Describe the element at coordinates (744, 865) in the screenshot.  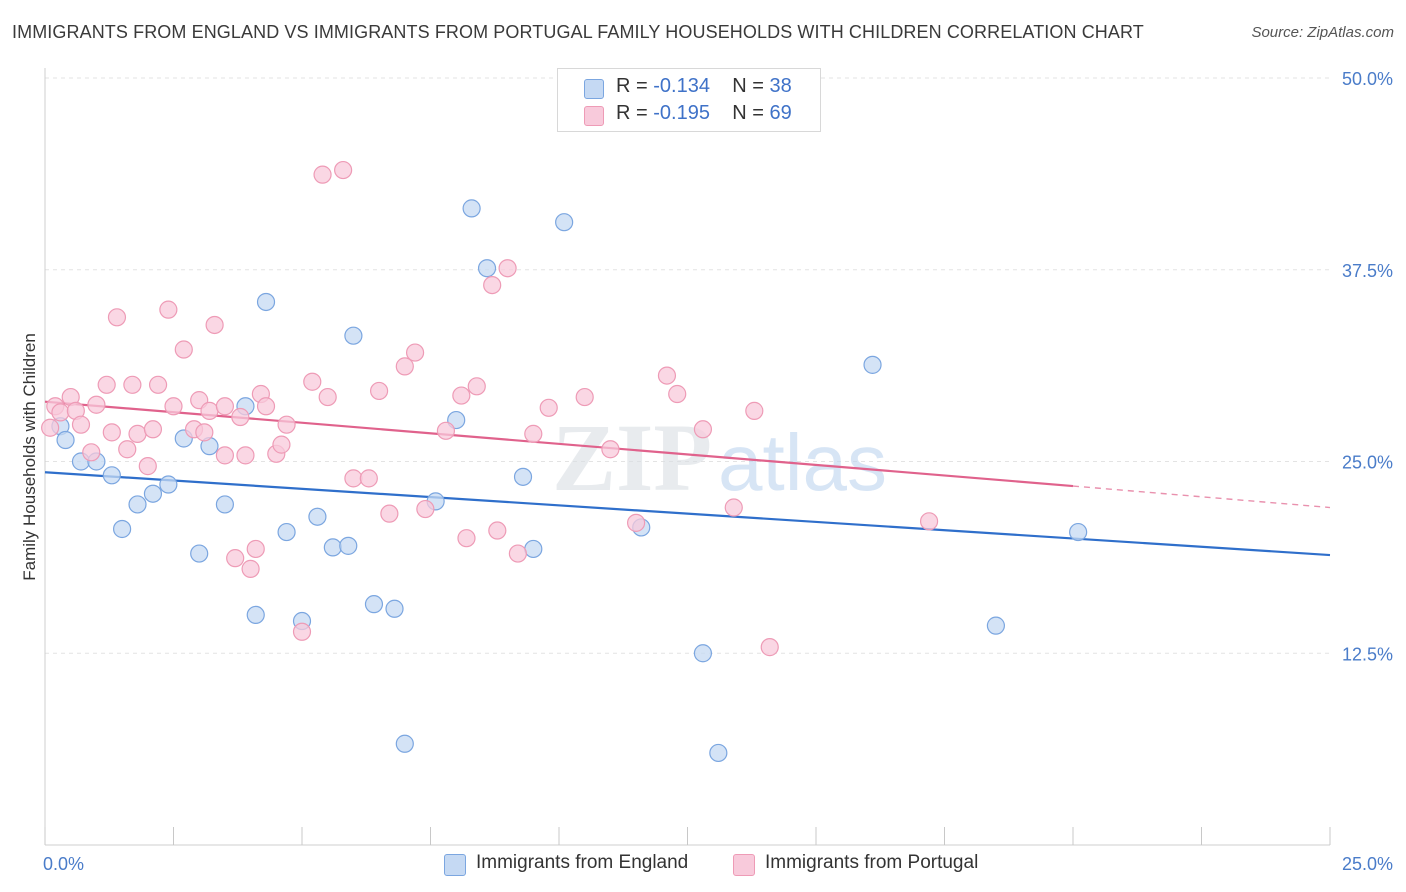
I see `bottom-legend-swatch-portugal` at that location.